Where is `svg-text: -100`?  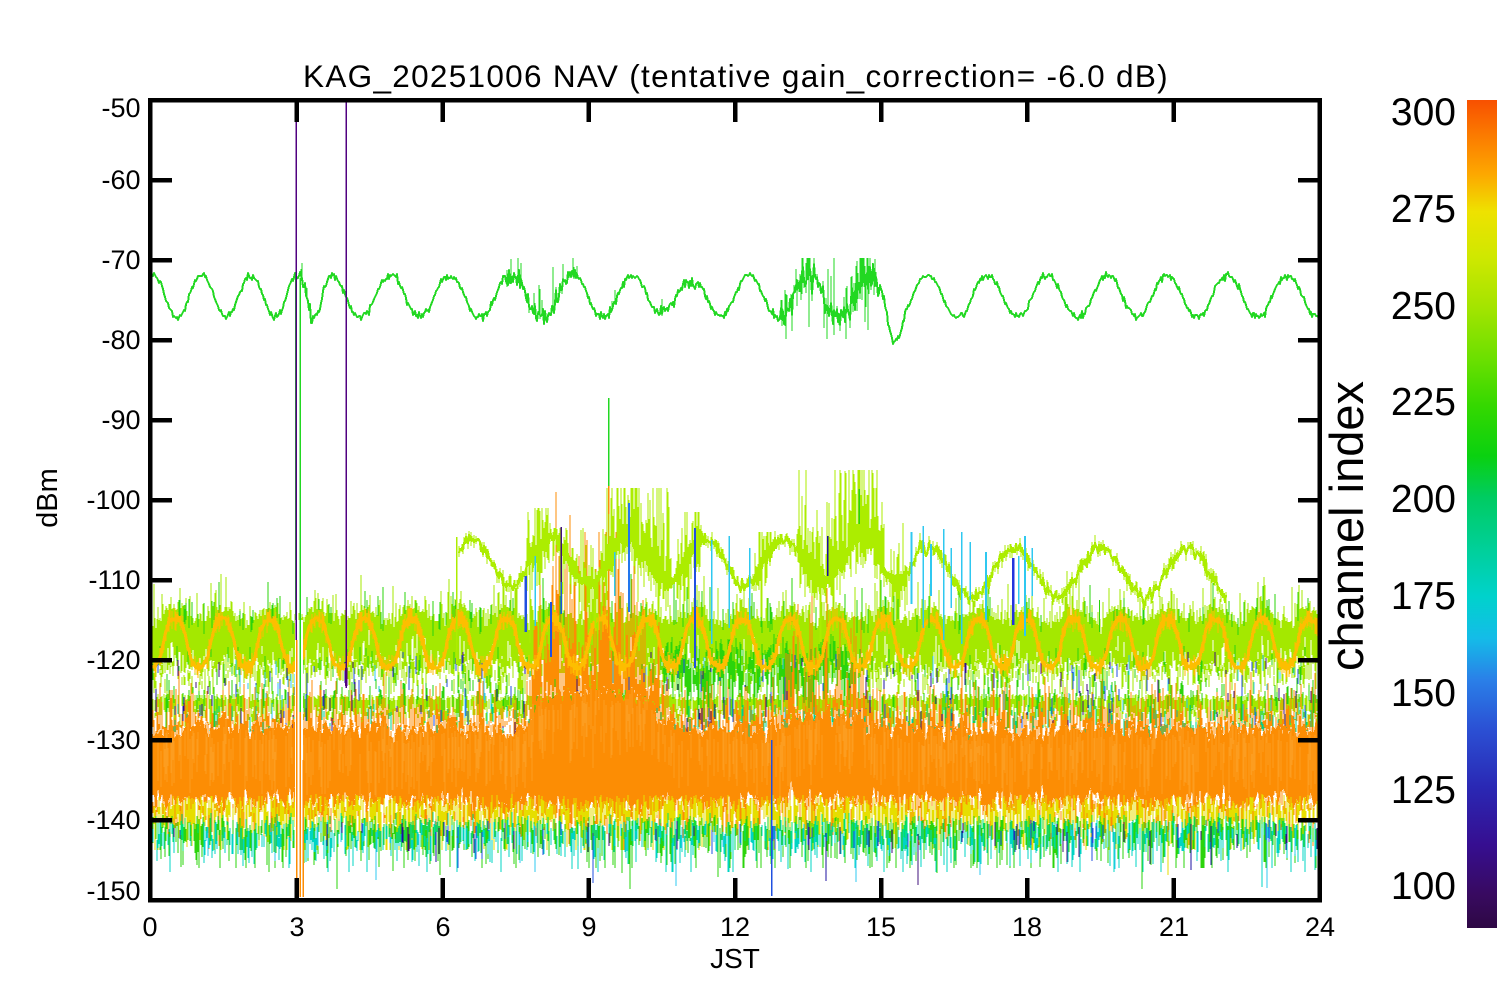 svg-text: -100 is located at coordinates (113, 500).